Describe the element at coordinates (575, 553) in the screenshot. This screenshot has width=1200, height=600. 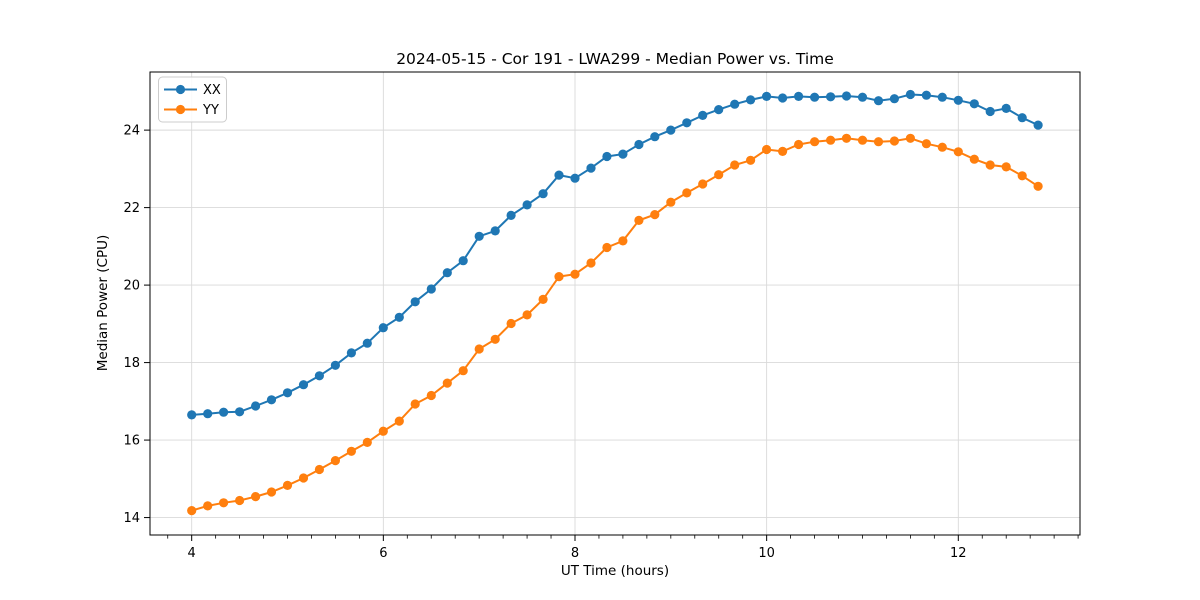
I see `x-tick-label: 8` at that location.